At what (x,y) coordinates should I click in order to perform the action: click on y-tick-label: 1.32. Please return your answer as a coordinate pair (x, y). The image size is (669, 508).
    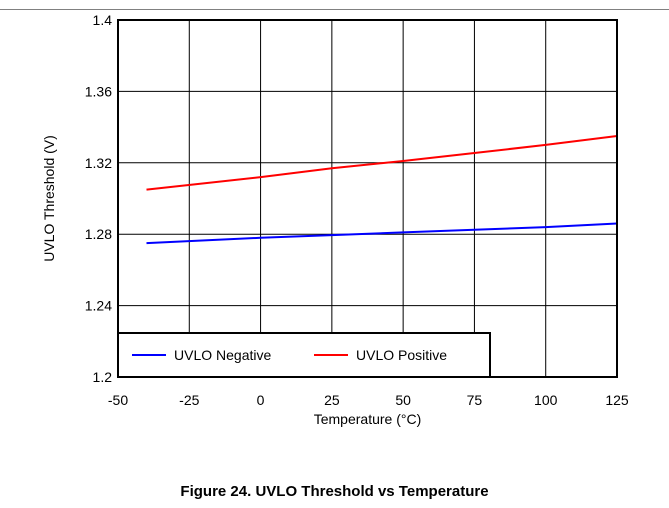
    Looking at the image, I should click on (98, 163).